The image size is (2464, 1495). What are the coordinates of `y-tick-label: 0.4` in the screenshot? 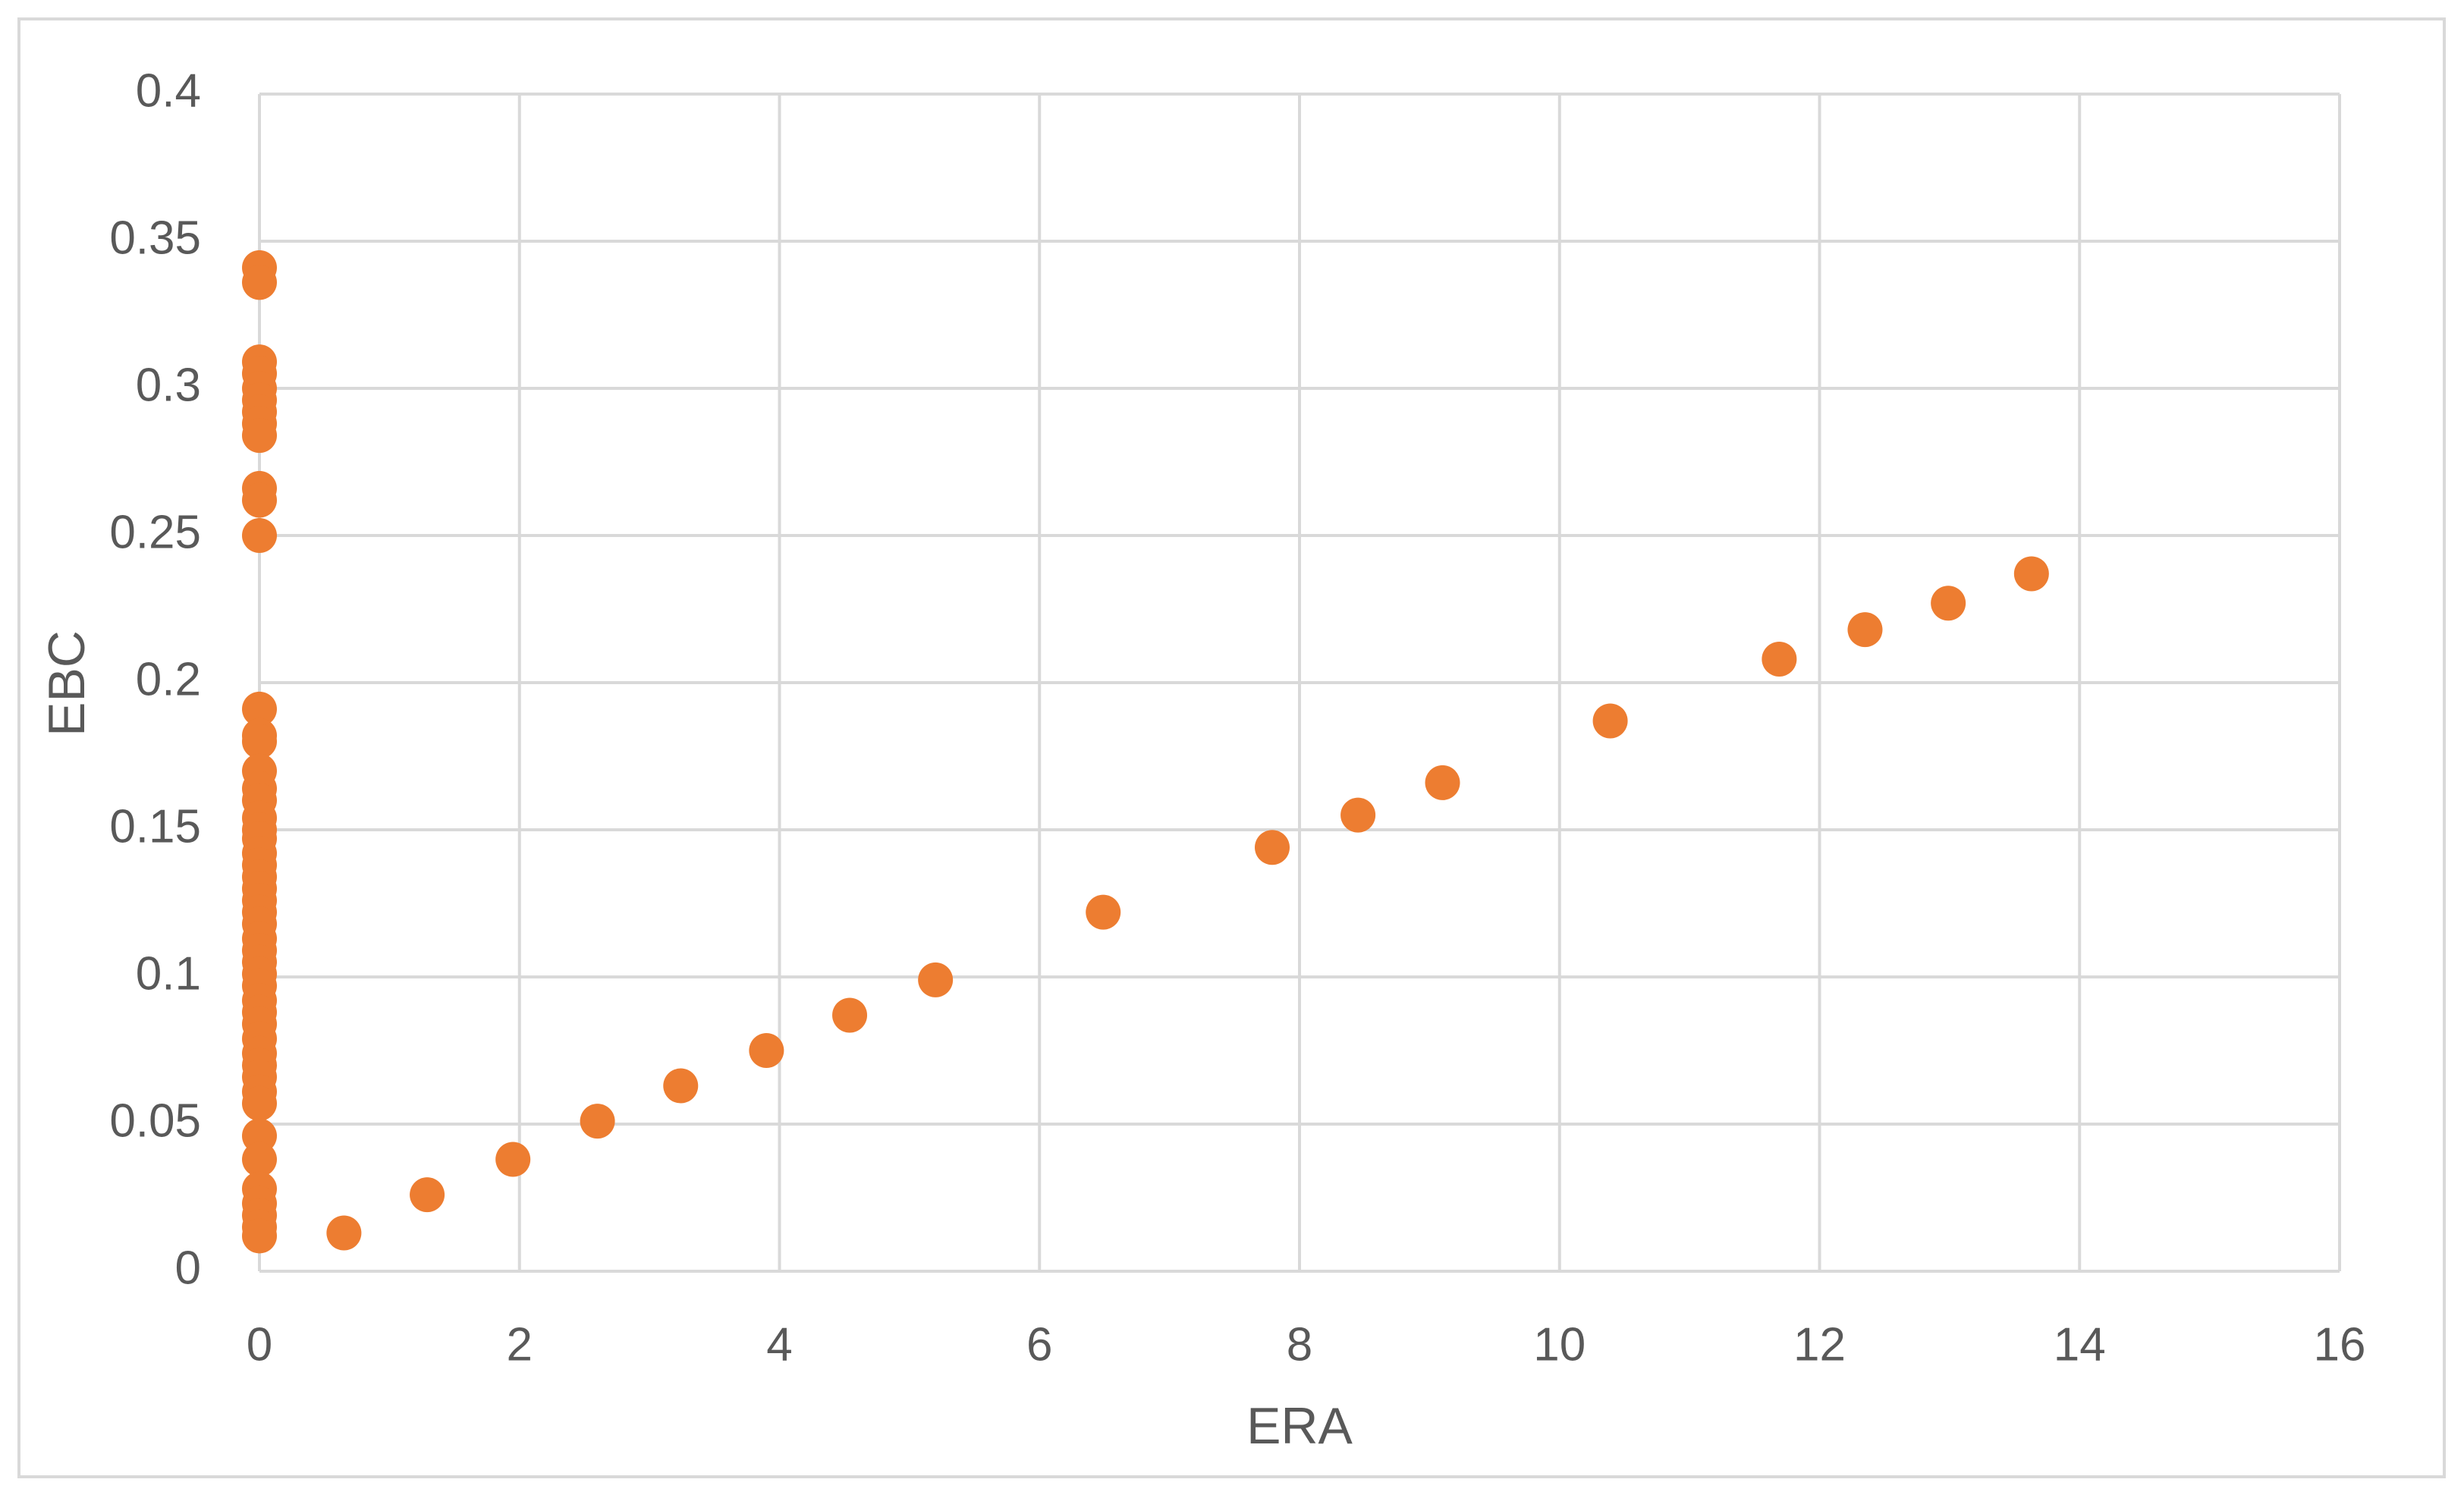 It's located at (168, 90).